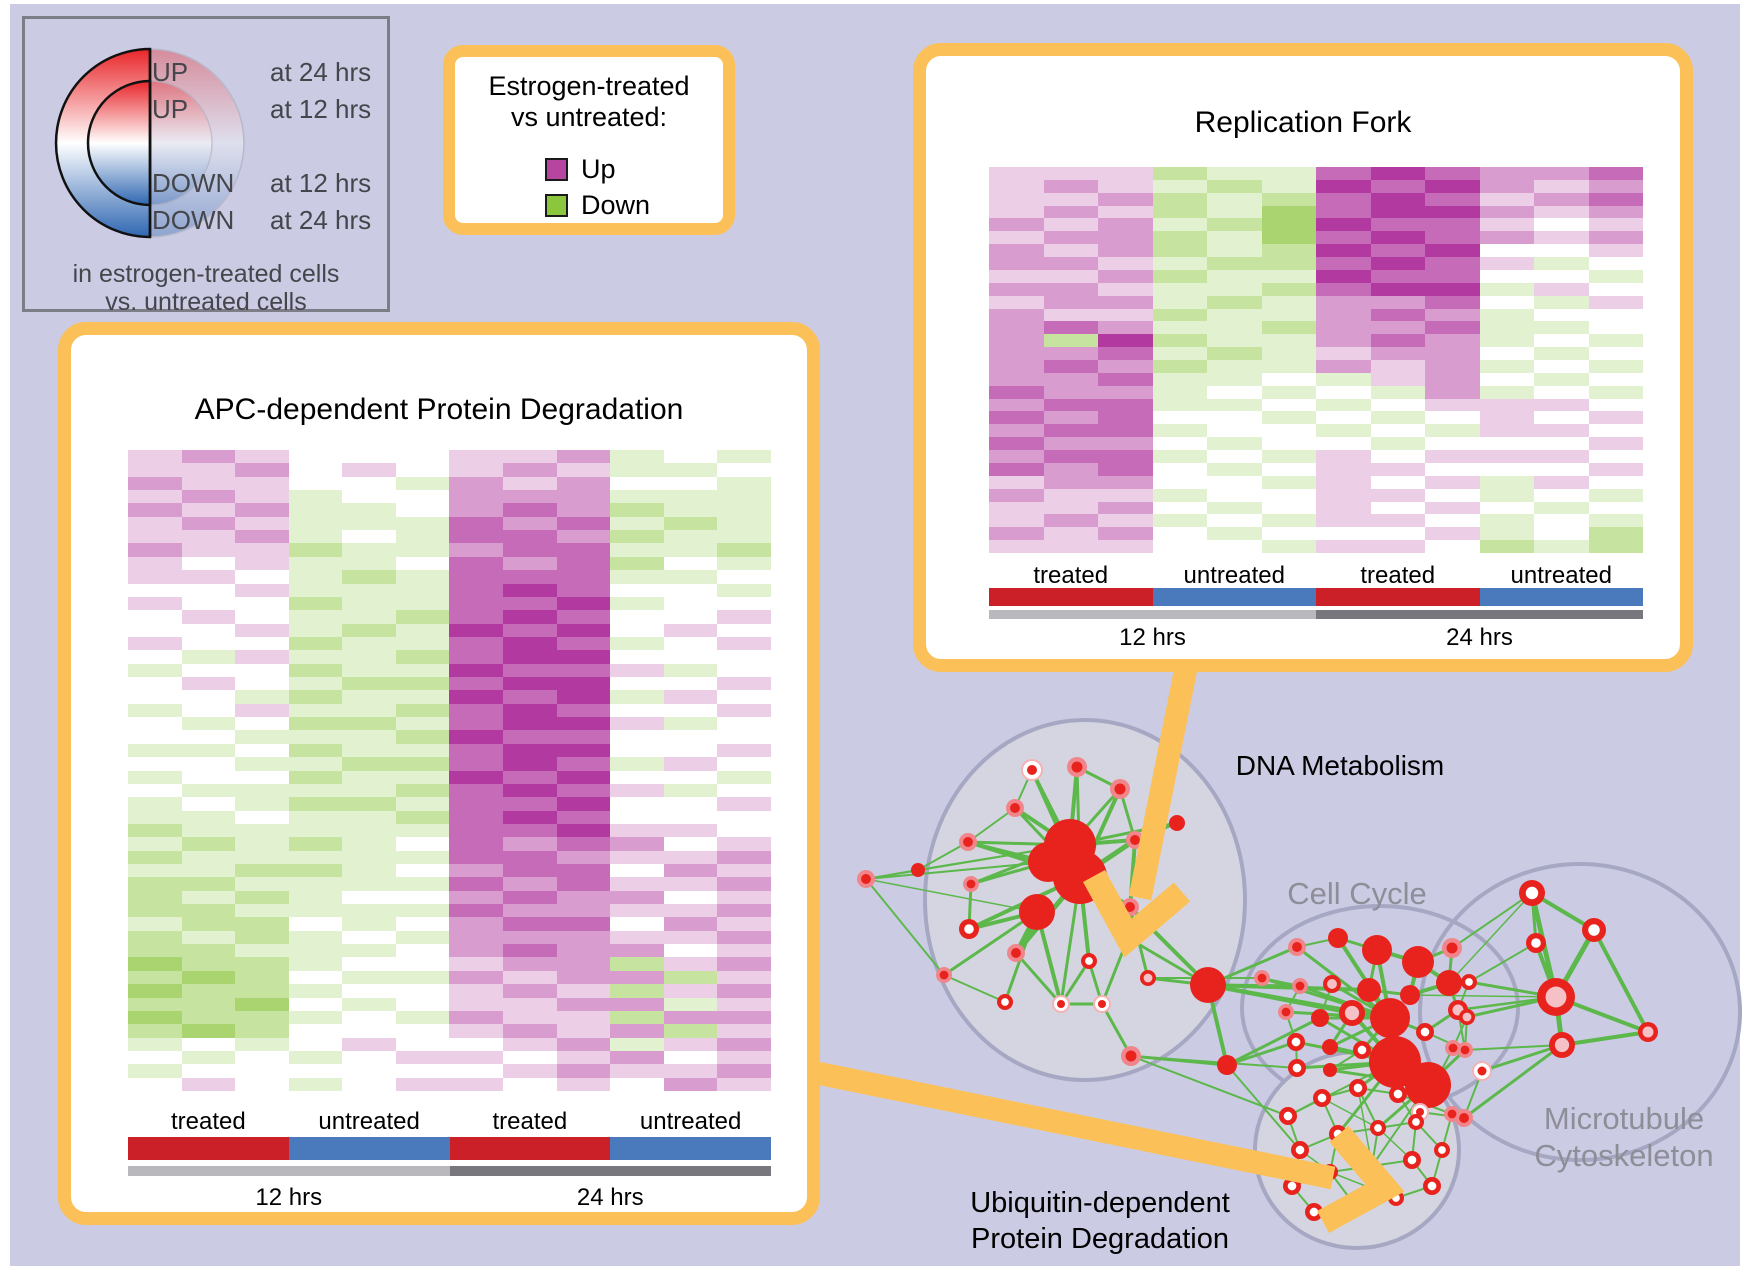  Describe the element at coordinates (1492, 920) in the screenshot. I see `network-edge` at that location.